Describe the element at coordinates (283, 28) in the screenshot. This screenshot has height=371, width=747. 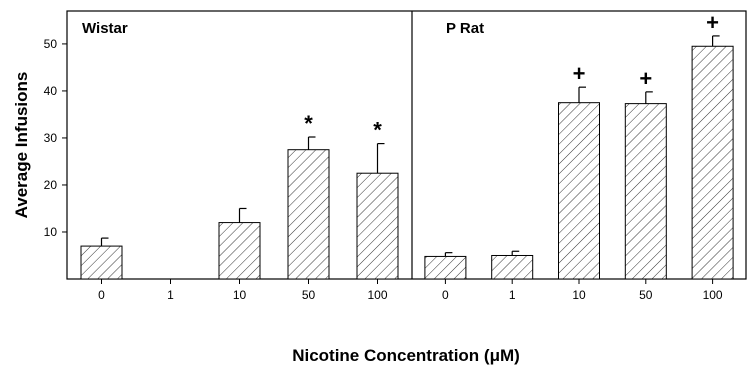
I see `panel-titles: Wistar P Rat` at that location.